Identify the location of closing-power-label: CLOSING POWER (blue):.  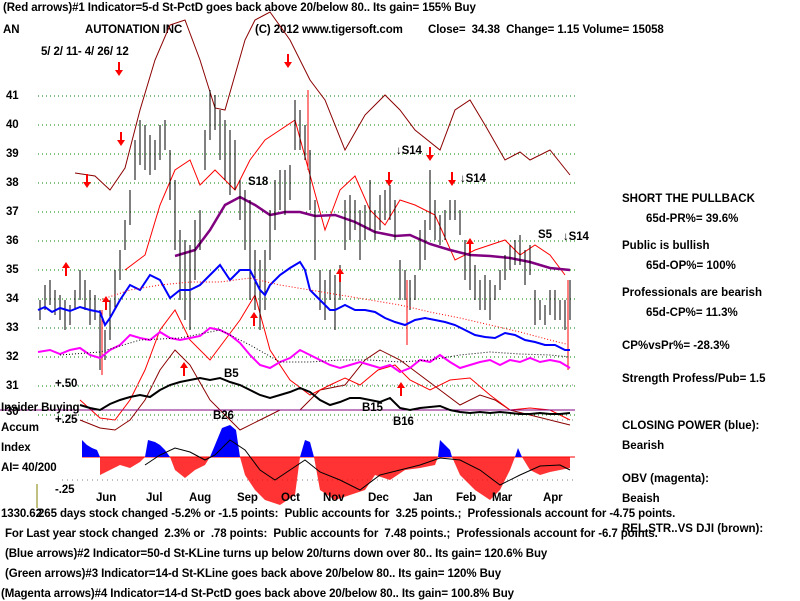
(691, 426).